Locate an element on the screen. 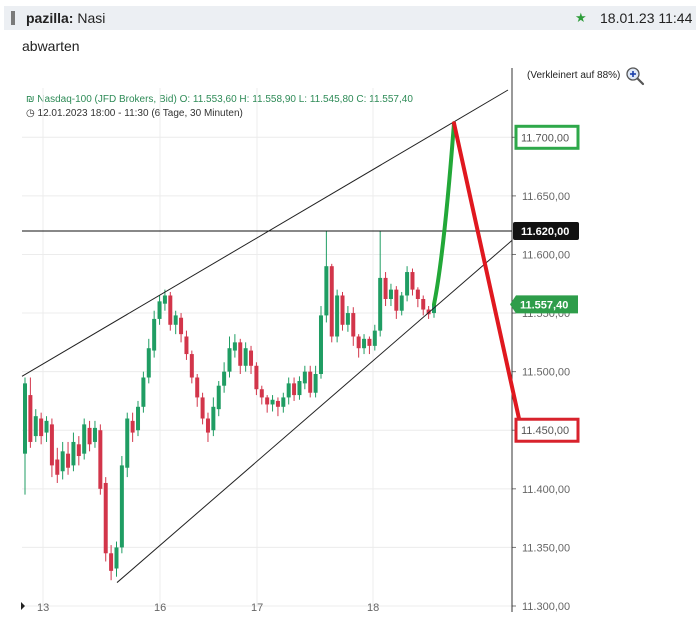 Image resolution: width=700 pixels, height=622 pixels. post-body: abwarten is located at coordinates (51, 46).